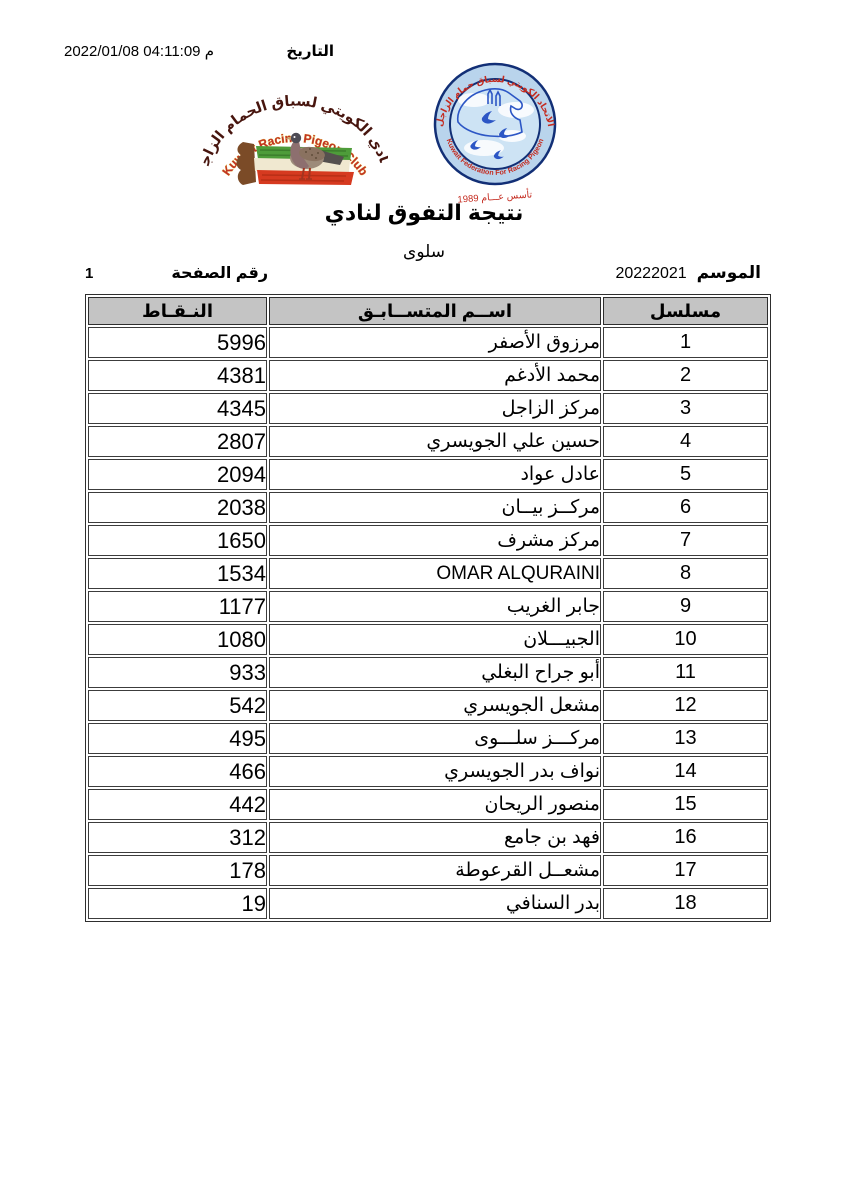 This screenshot has width=848, height=1200. What do you see at coordinates (685, 540) in the screenshot?
I see `serial-cell: 7` at bounding box center [685, 540].